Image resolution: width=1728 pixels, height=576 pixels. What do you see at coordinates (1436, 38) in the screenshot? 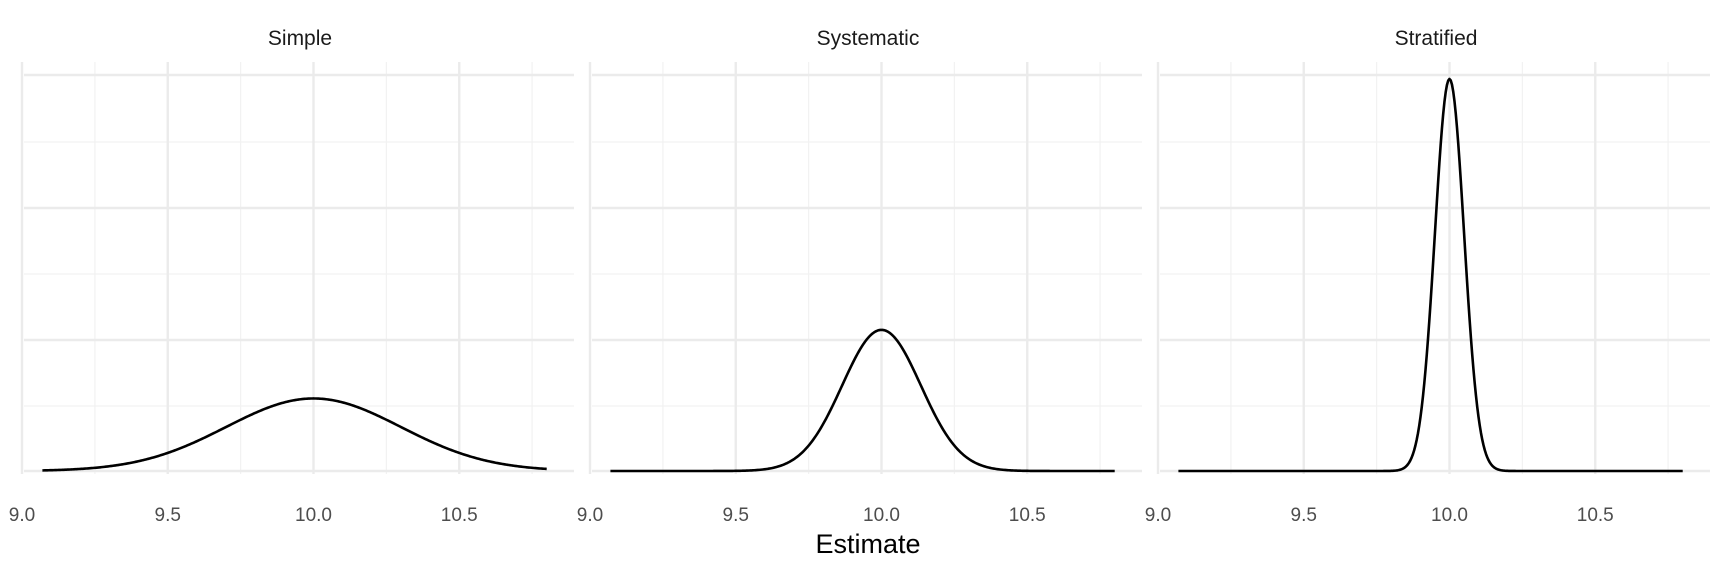
I see `panel-title: Stratified` at bounding box center [1436, 38].